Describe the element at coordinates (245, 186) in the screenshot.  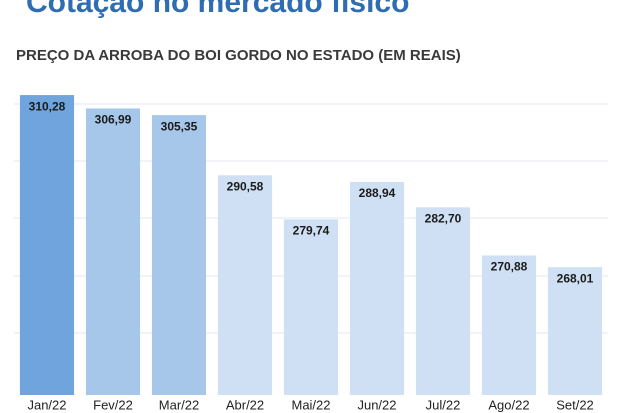
I see `value-label: 290,58` at that location.